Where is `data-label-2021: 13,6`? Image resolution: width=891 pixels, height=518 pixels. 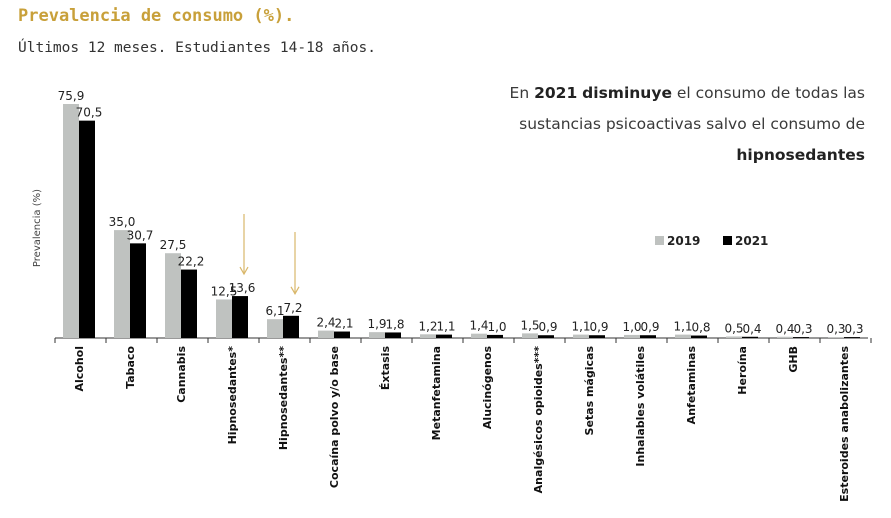 data-label-2021: 13,6 is located at coordinates (242, 288).